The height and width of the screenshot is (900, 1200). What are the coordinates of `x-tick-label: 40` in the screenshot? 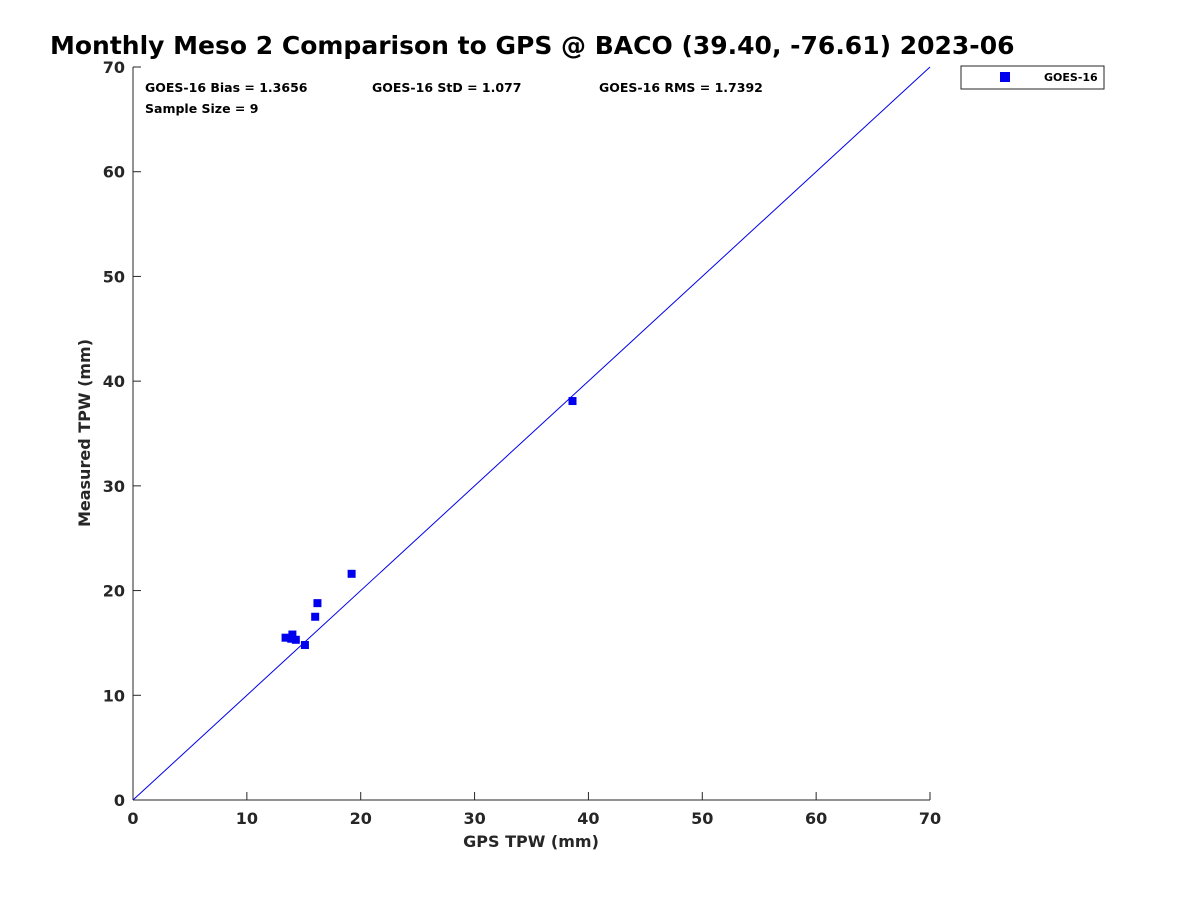 It's located at (588, 818).